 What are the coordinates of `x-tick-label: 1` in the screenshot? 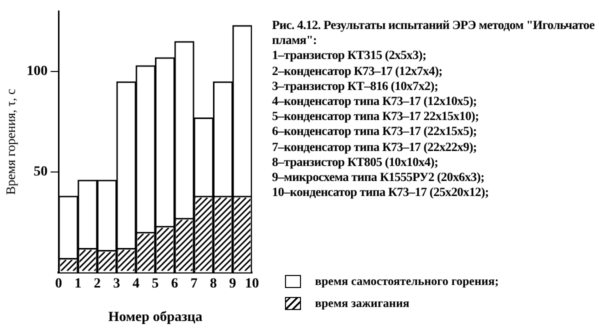 It's located at (78, 284).